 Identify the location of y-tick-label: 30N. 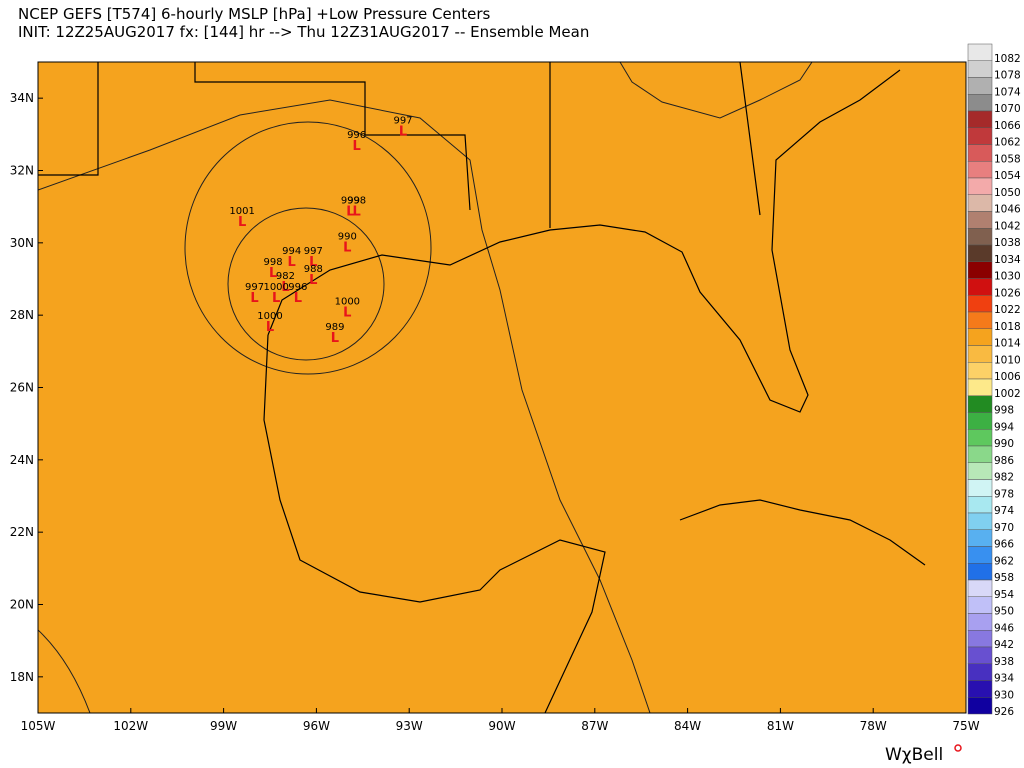
(22, 243).